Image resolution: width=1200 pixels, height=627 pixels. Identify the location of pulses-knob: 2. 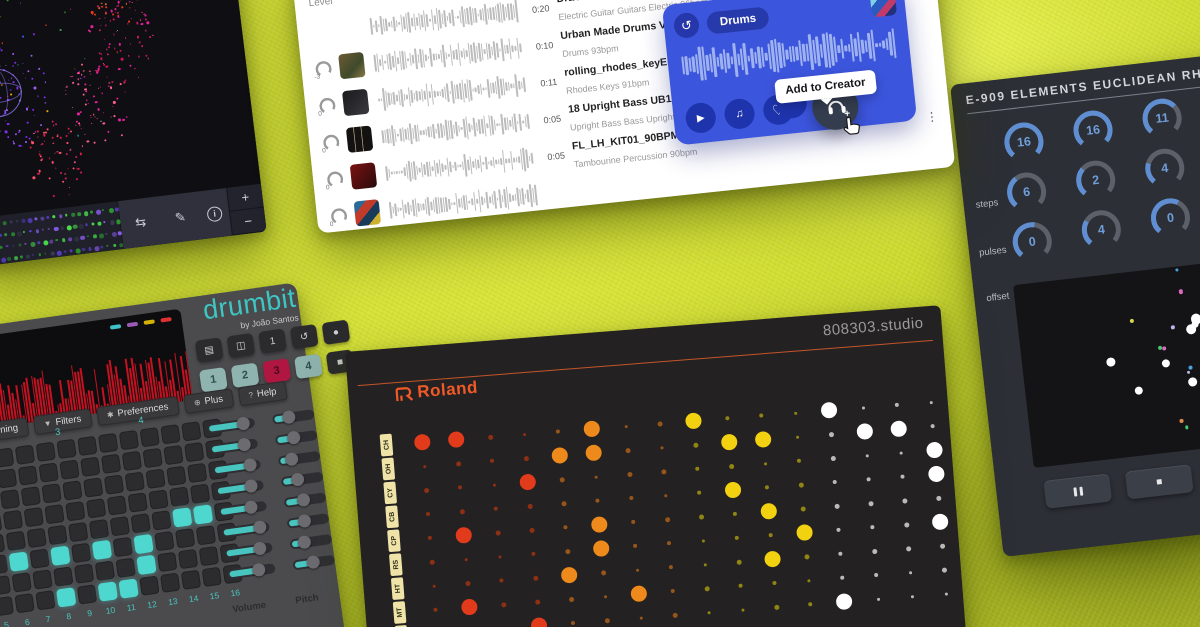
(1095, 180).